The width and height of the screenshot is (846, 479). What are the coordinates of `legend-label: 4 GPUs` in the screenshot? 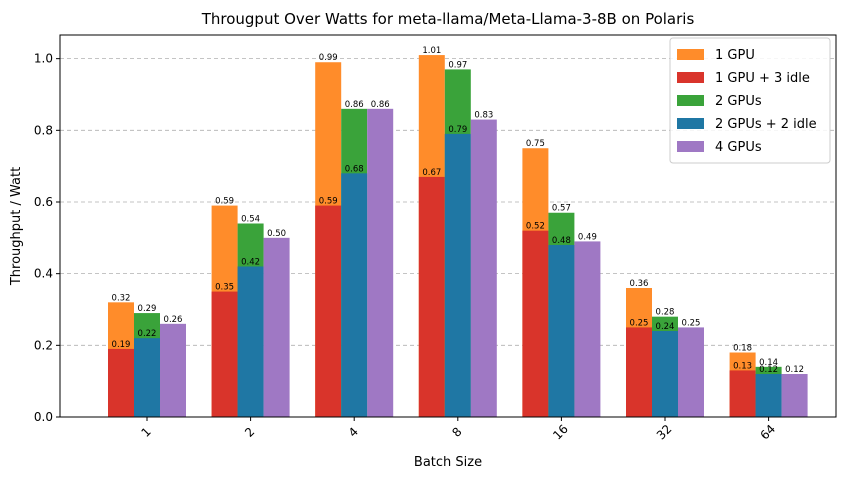 It's located at (738, 147).